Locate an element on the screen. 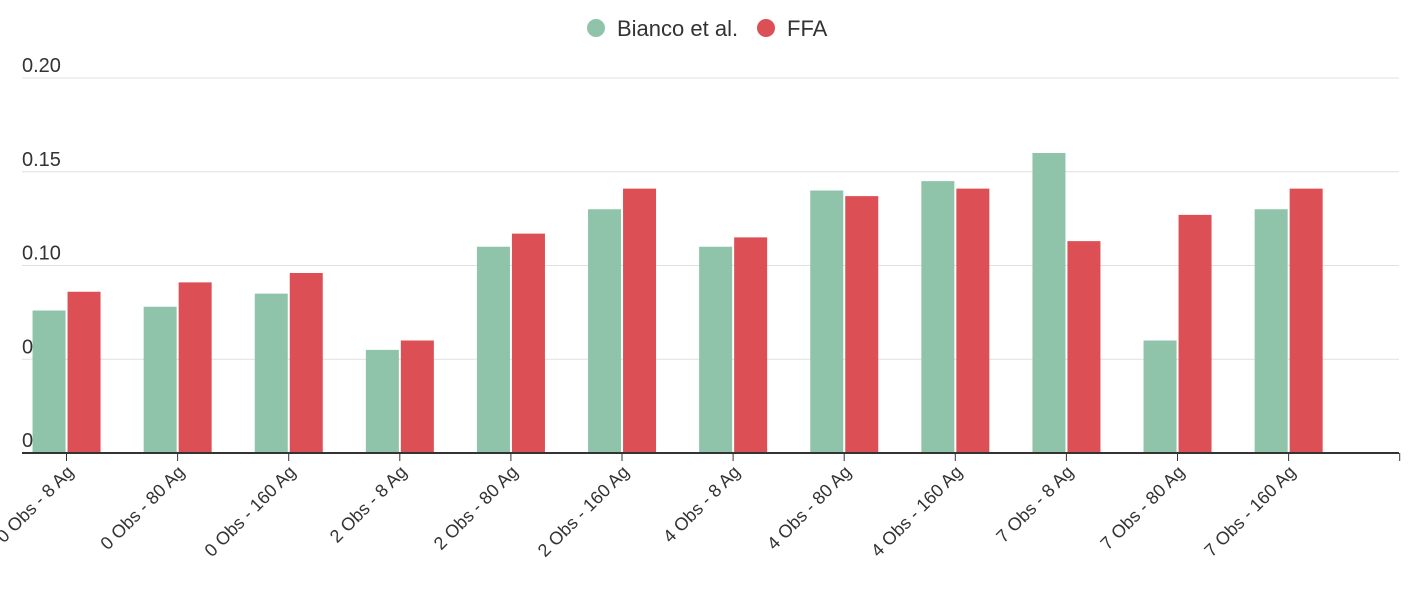 The width and height of the screenshot is (1417, 595). x-tick-label: 0 Obs - 80 Ag is located at coordinates (142, 508).